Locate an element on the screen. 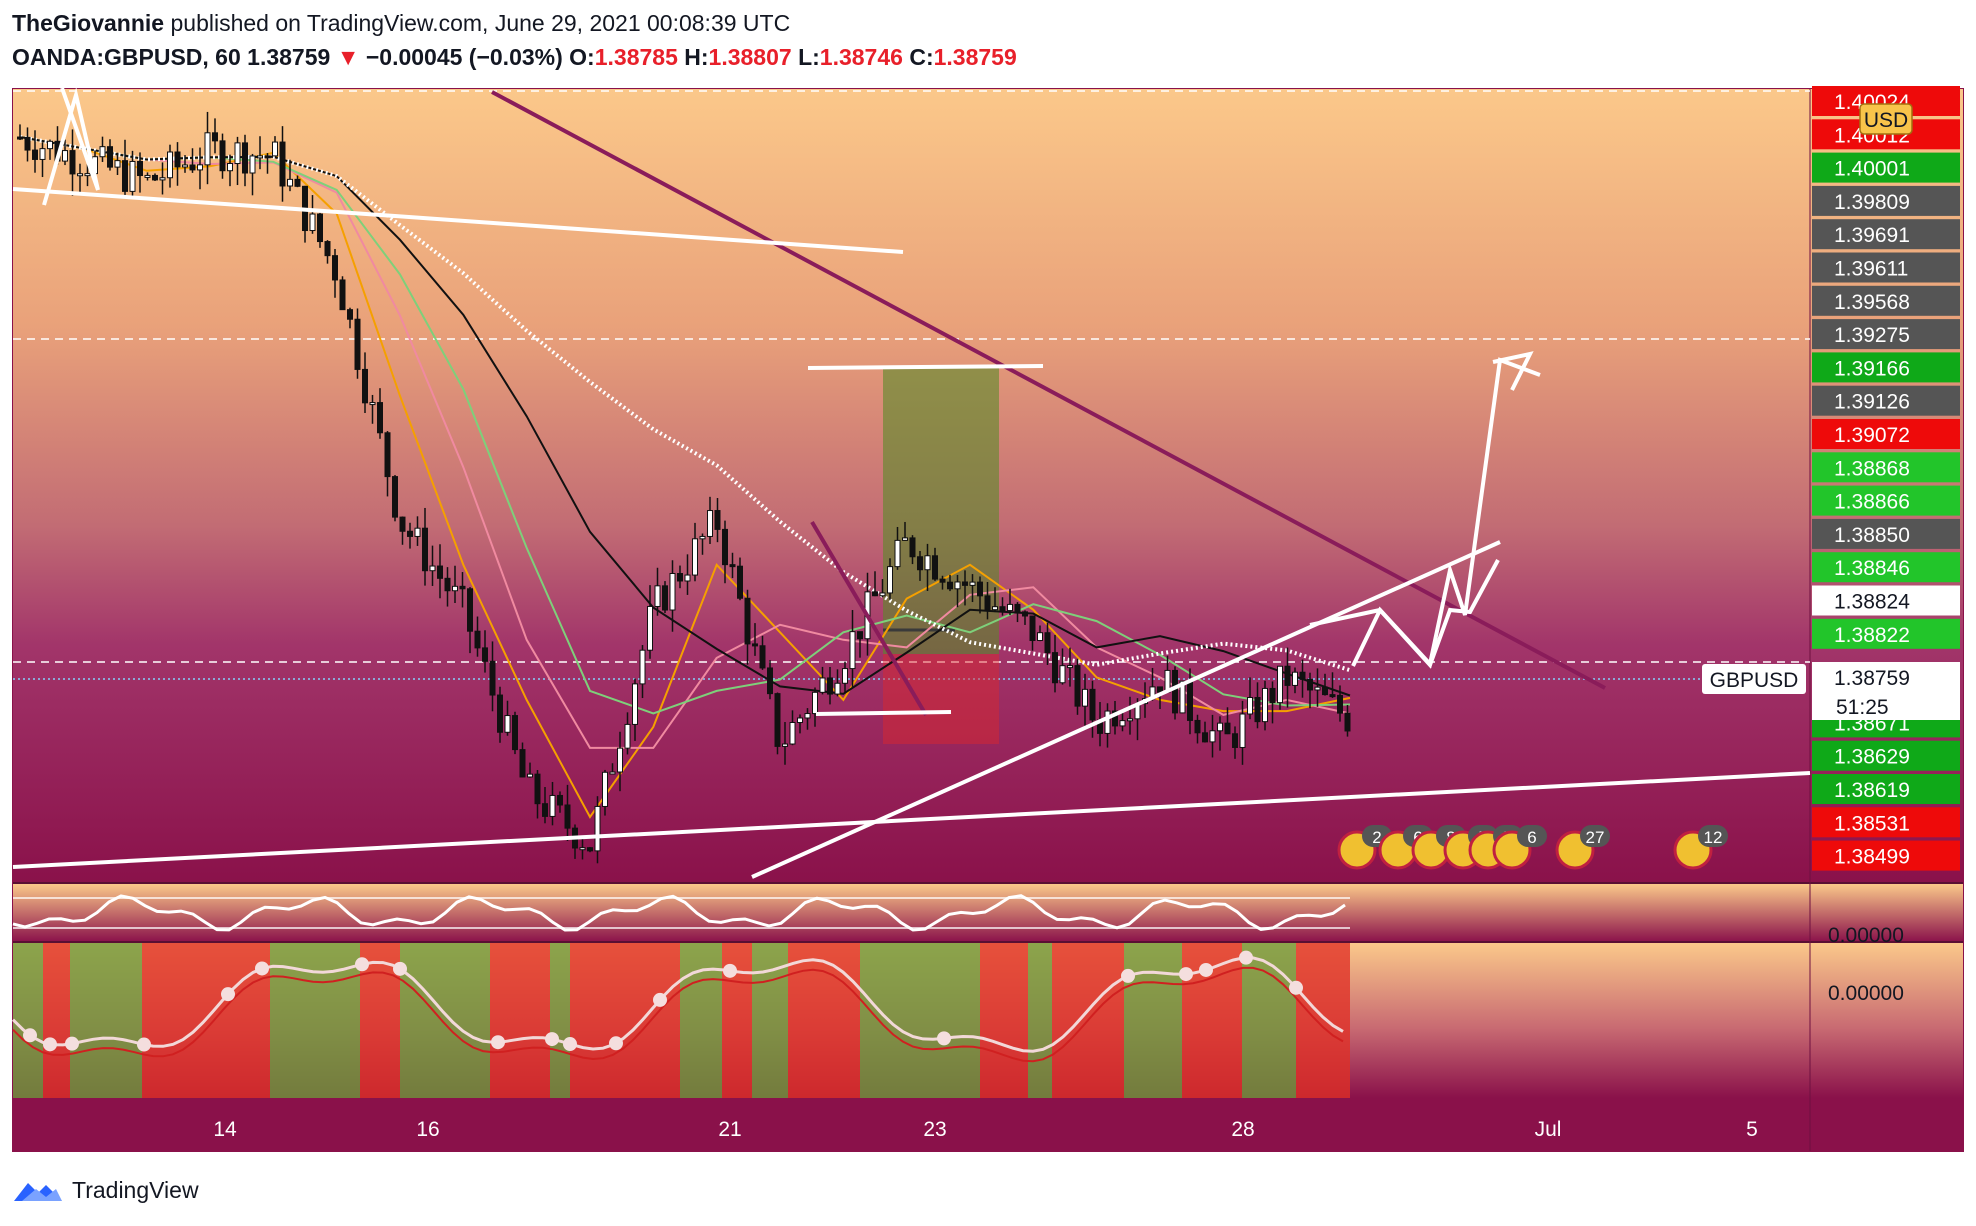 This screenshot has height=1226, width=1976. ascending-support-line is located at coordinates (1126, 709).